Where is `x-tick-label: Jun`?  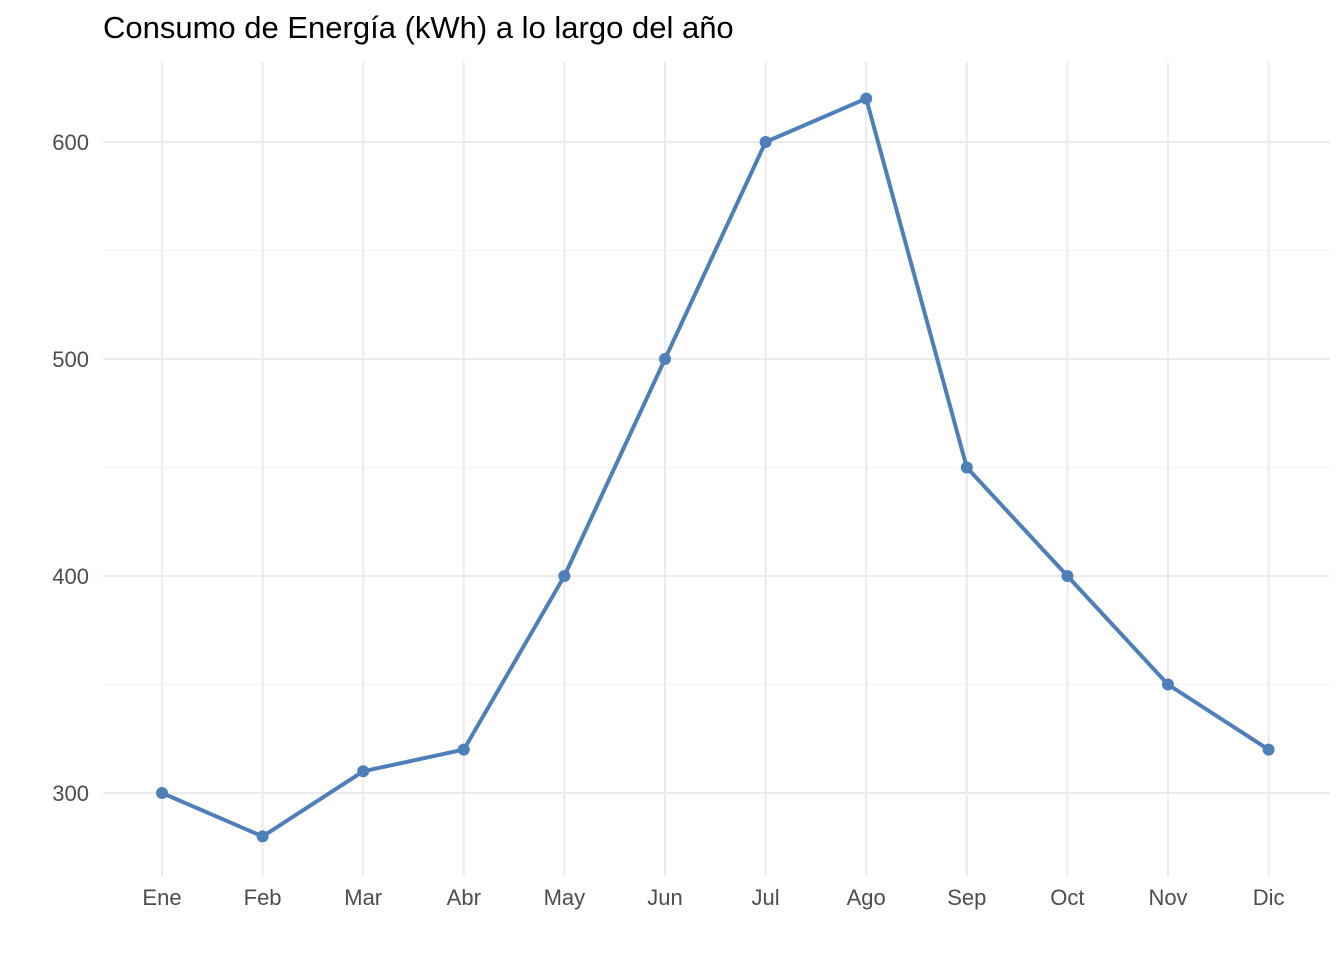 x-tick-label: Jun is located at coordinates (664, 897).